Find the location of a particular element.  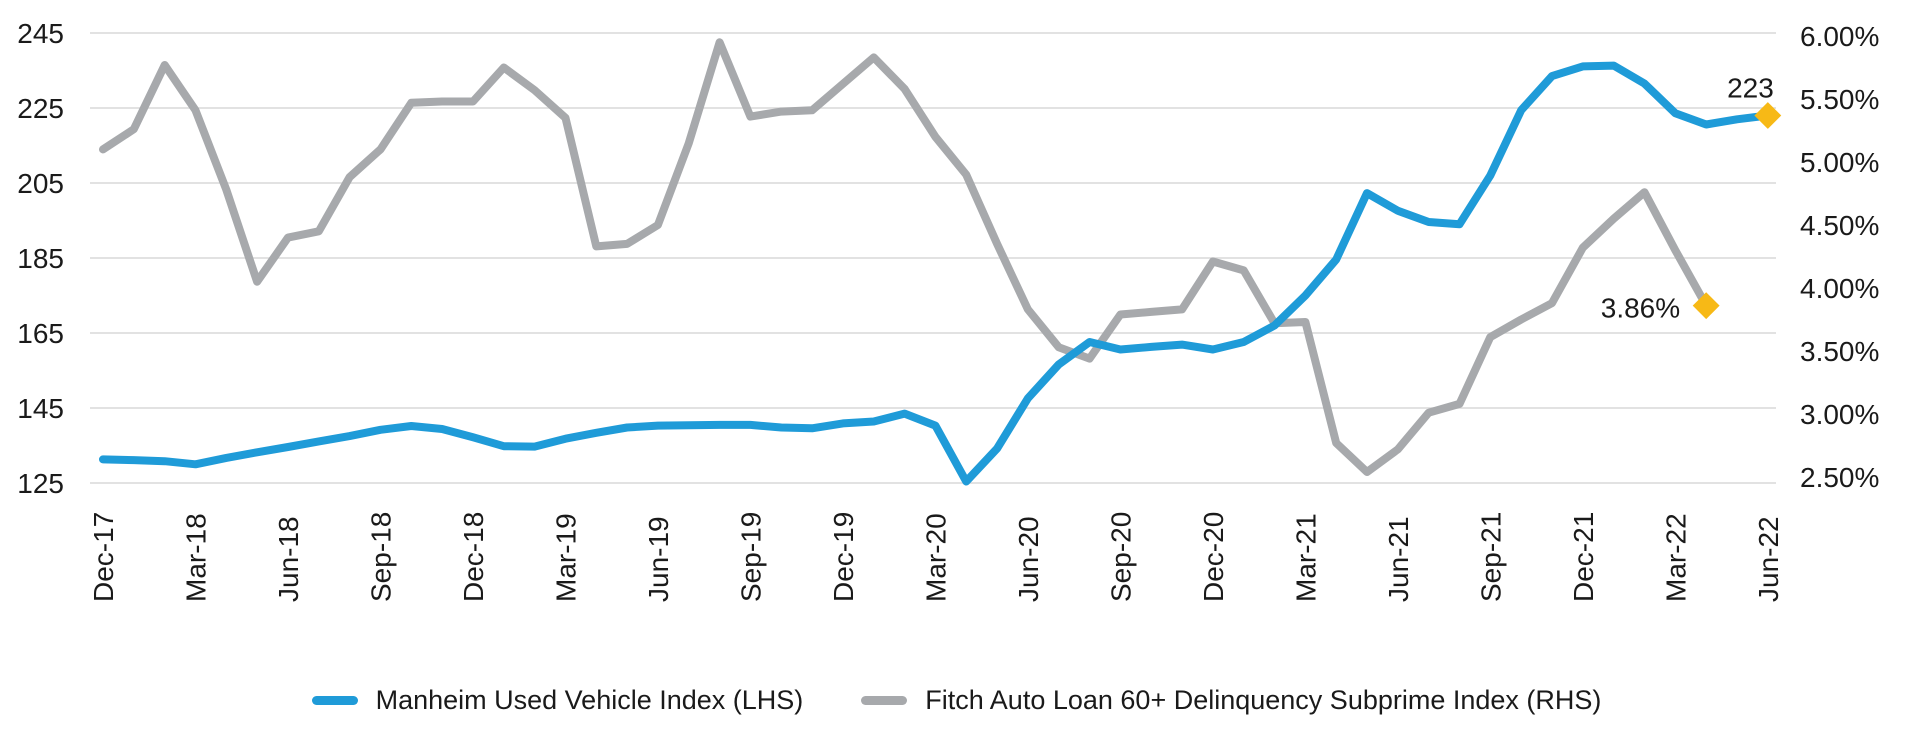

left-axis-label: 185 is located at coordinates (40, 258).